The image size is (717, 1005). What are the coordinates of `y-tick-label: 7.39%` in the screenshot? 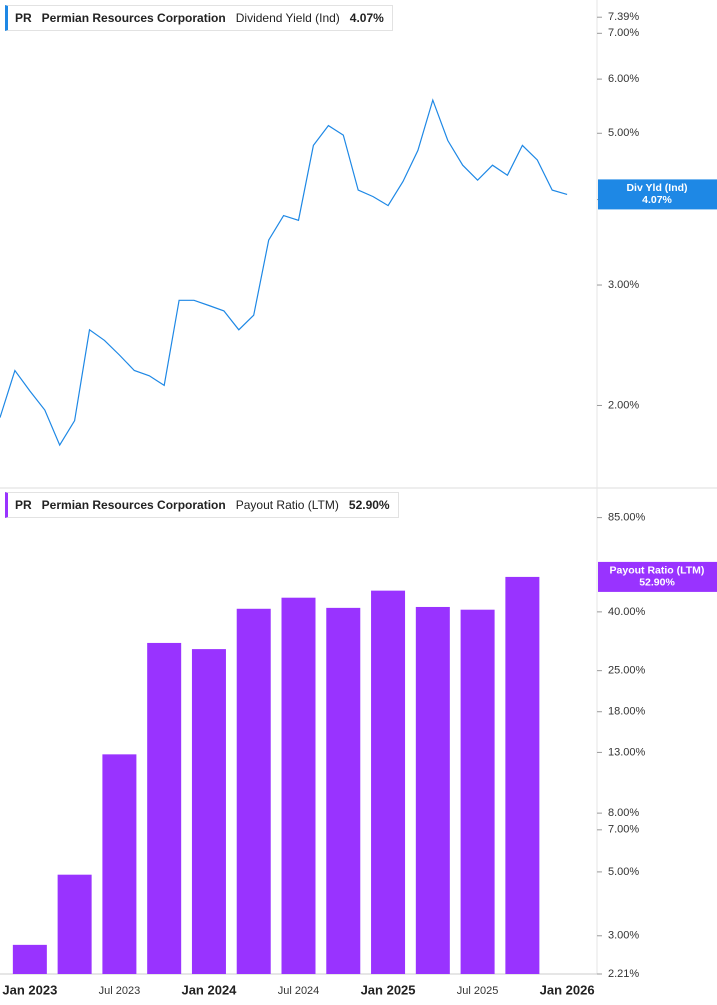 It's located at (623, 17).